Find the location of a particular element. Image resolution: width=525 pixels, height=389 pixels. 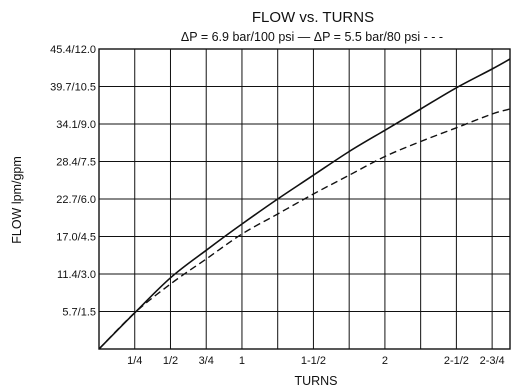

x-tick-label-5: 2 is located at coordinates (385, 361).